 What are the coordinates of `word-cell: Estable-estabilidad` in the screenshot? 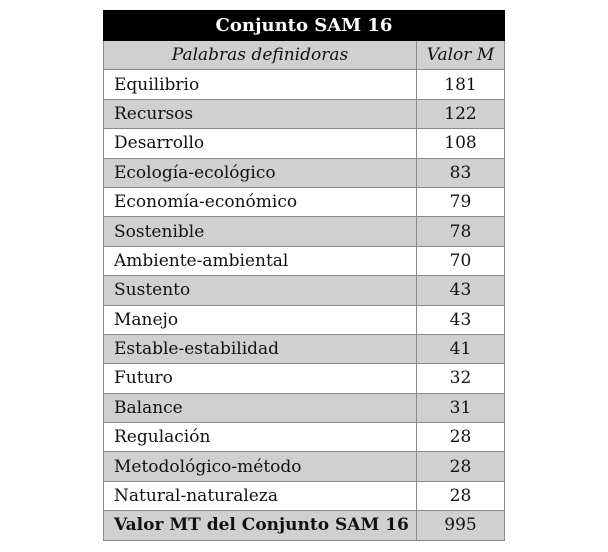 It's located at (260, 349).